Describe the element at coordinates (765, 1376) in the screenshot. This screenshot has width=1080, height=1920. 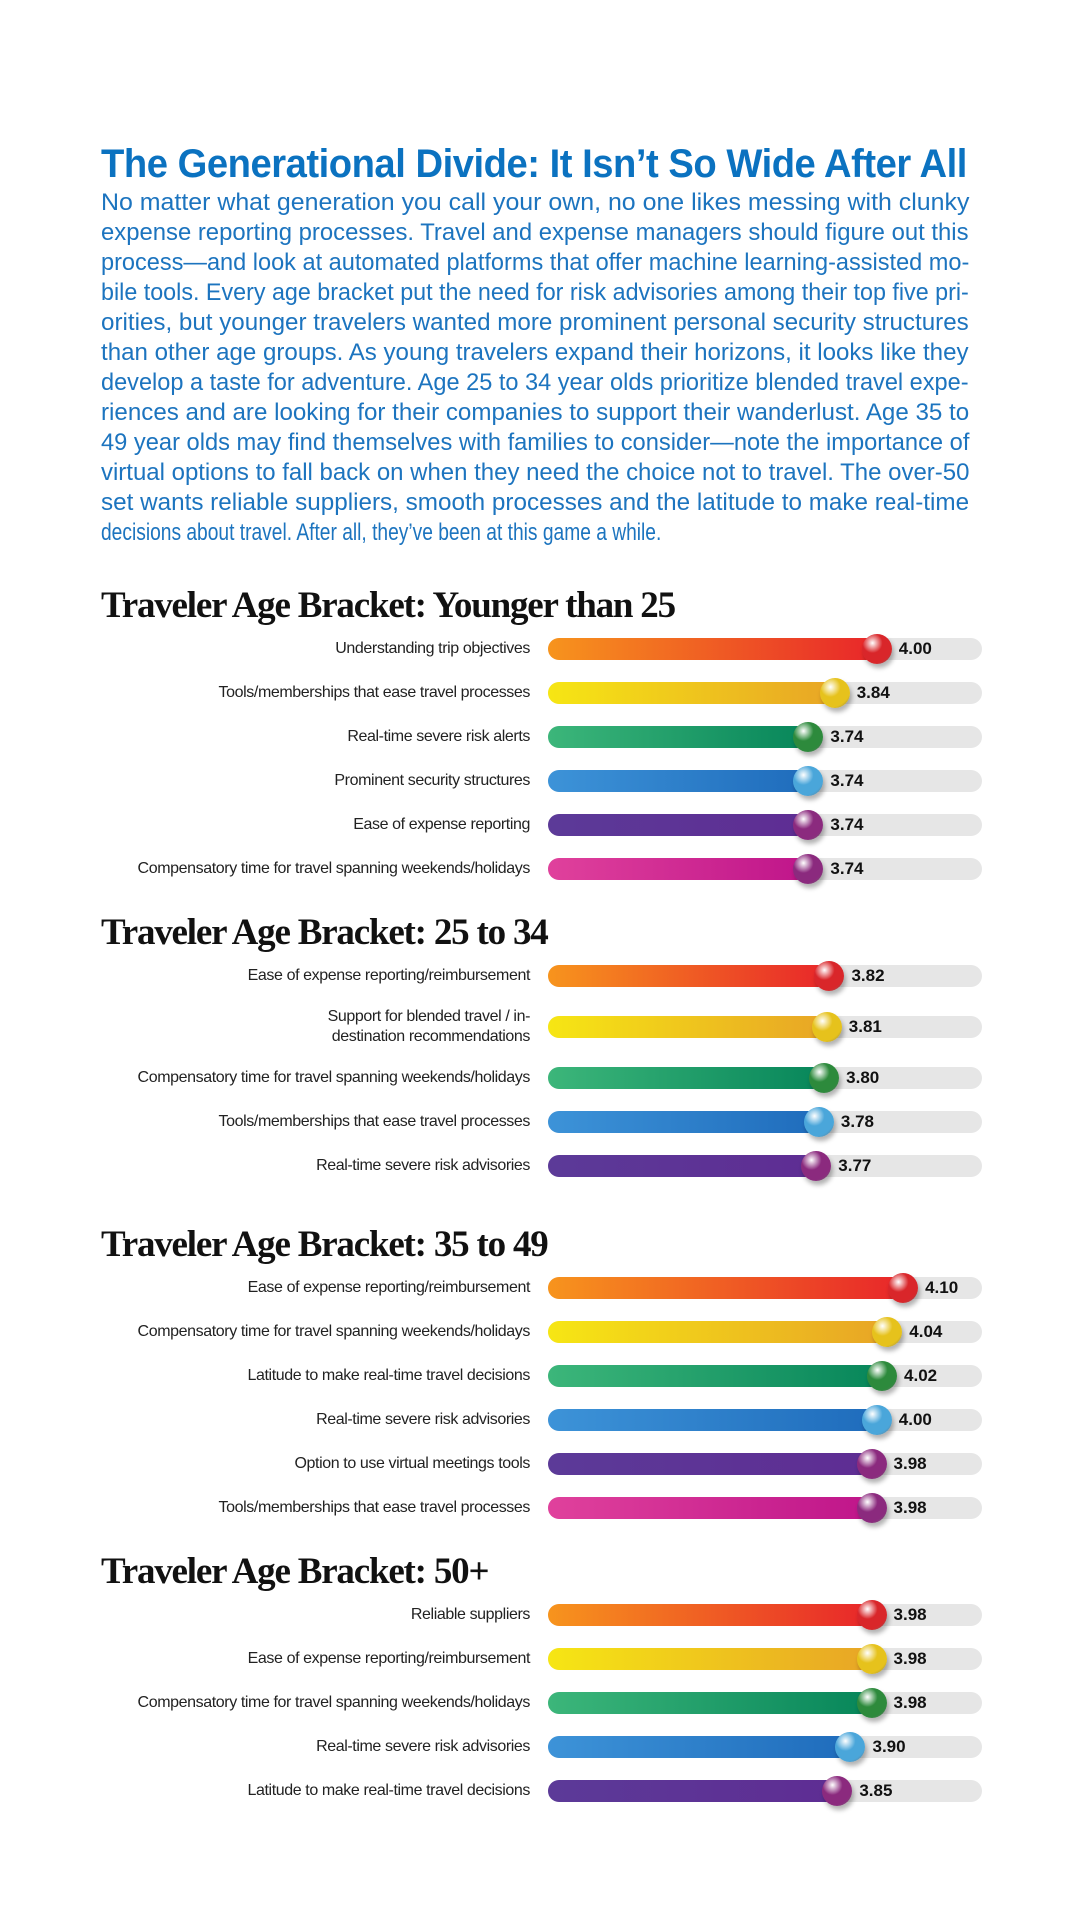
I see `bar-track: 4.02` at that location.